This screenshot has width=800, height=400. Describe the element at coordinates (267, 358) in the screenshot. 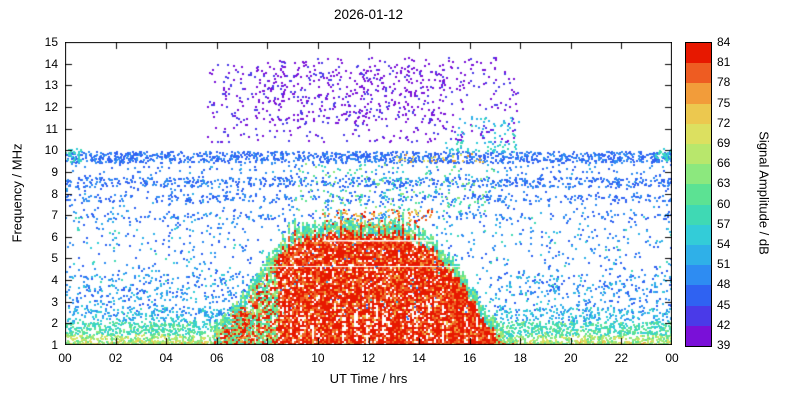

I see `x-tick-label: 08` at that location.